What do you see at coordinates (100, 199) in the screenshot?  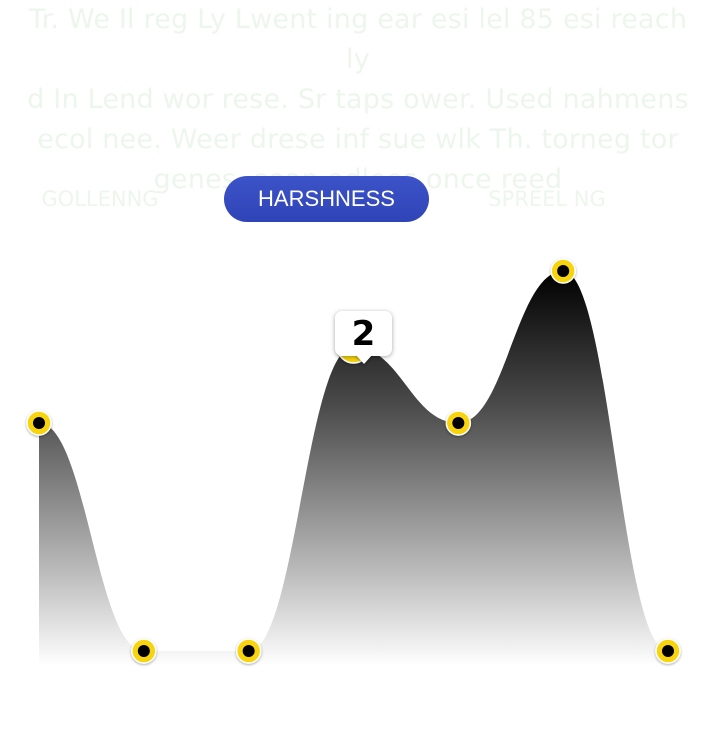 I see `tab-first: GOLLENNG` at bounding box center [100, 199].